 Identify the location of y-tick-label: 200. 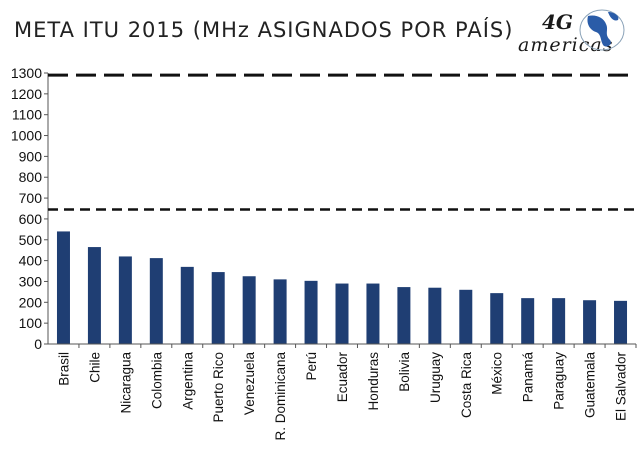
(31, 302).